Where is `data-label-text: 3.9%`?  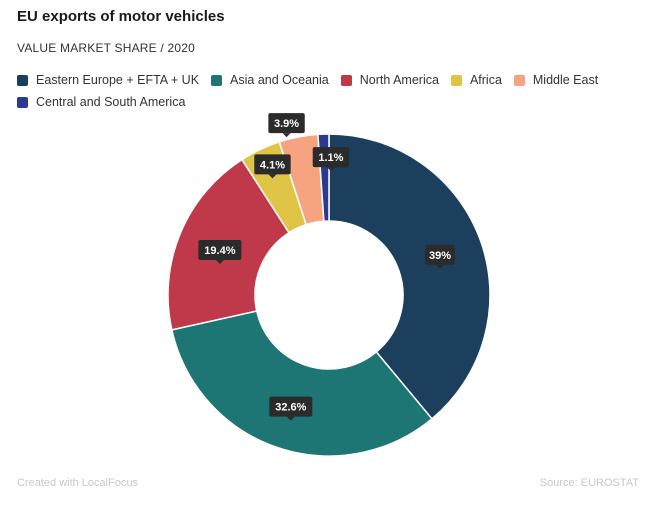
data-label-text: 3.9% is located at coordinates (286, 124).